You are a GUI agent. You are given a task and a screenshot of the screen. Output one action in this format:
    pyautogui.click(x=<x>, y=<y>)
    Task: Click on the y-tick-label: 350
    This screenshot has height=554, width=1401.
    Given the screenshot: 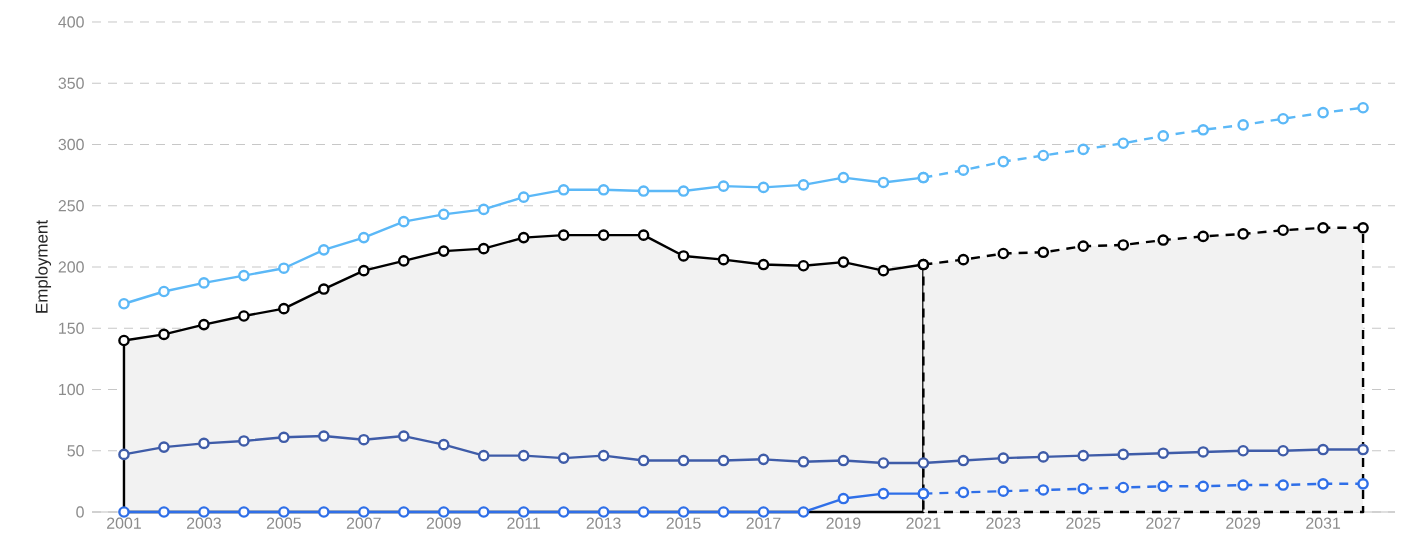 What is the action you would take?
    pyautogui.click(x=71, y=83)
    